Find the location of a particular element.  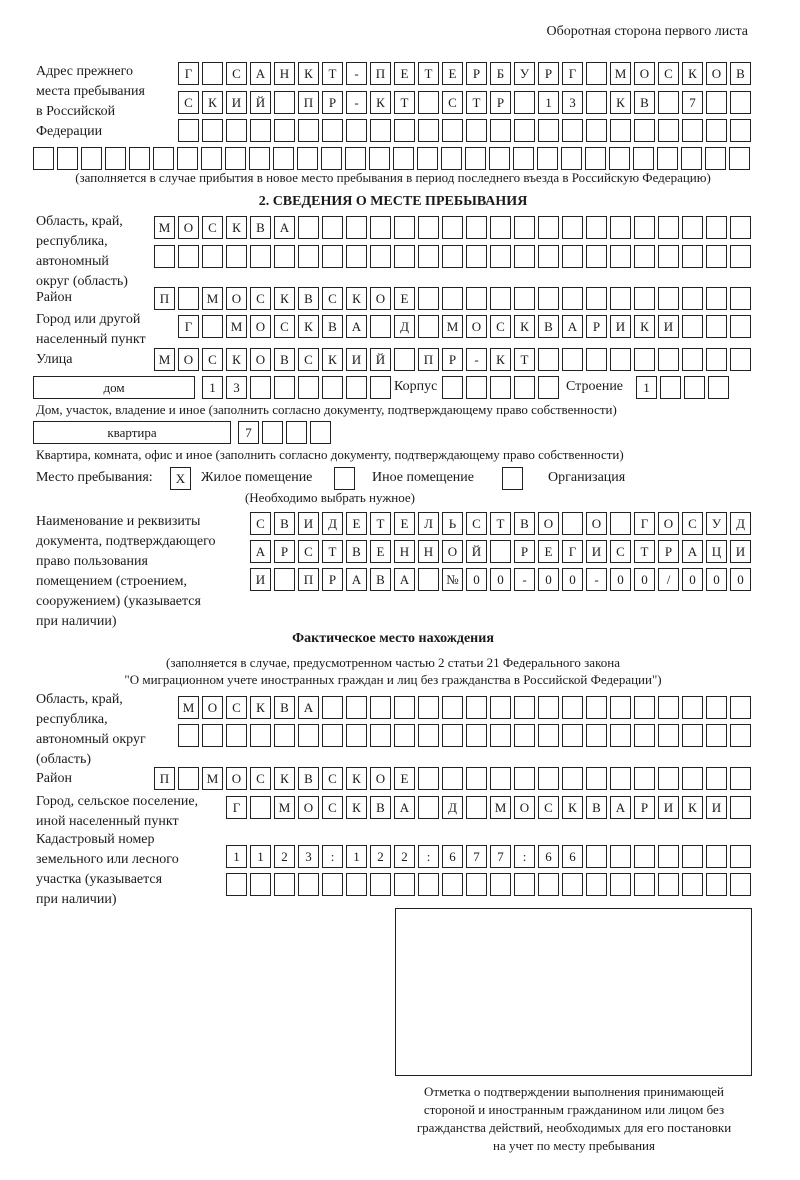

checkbox-other-premises is located at coordinates (344, 478).